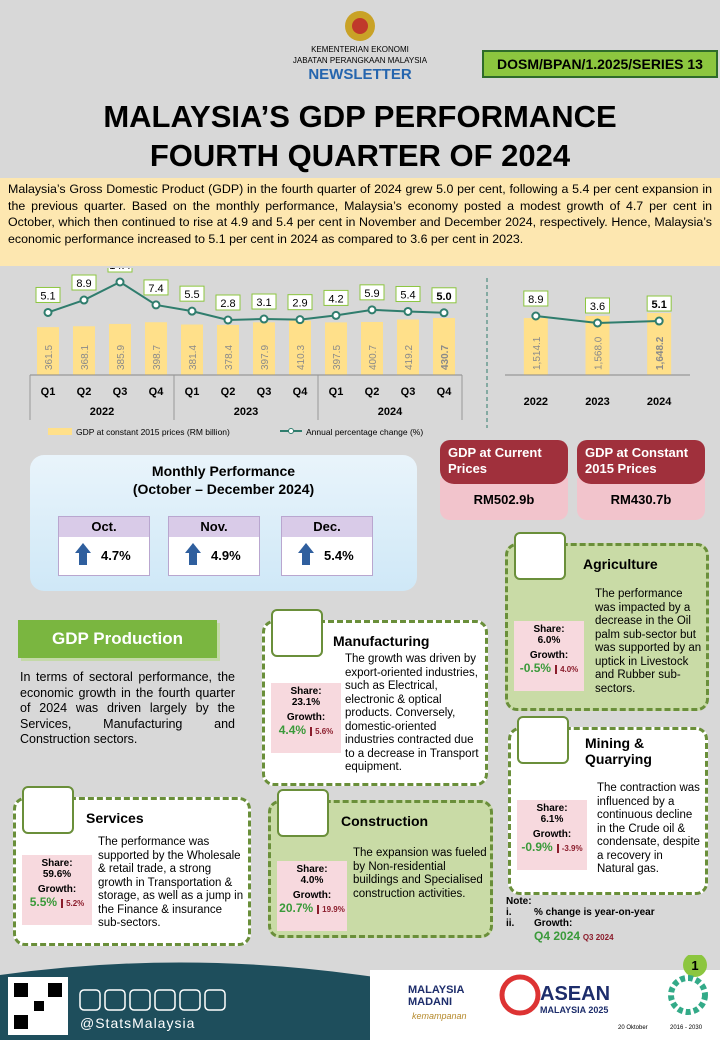 The width and height of the screenshot is (720, 1040). I want to click on month-growth: 4.9%, so click(226, 555).